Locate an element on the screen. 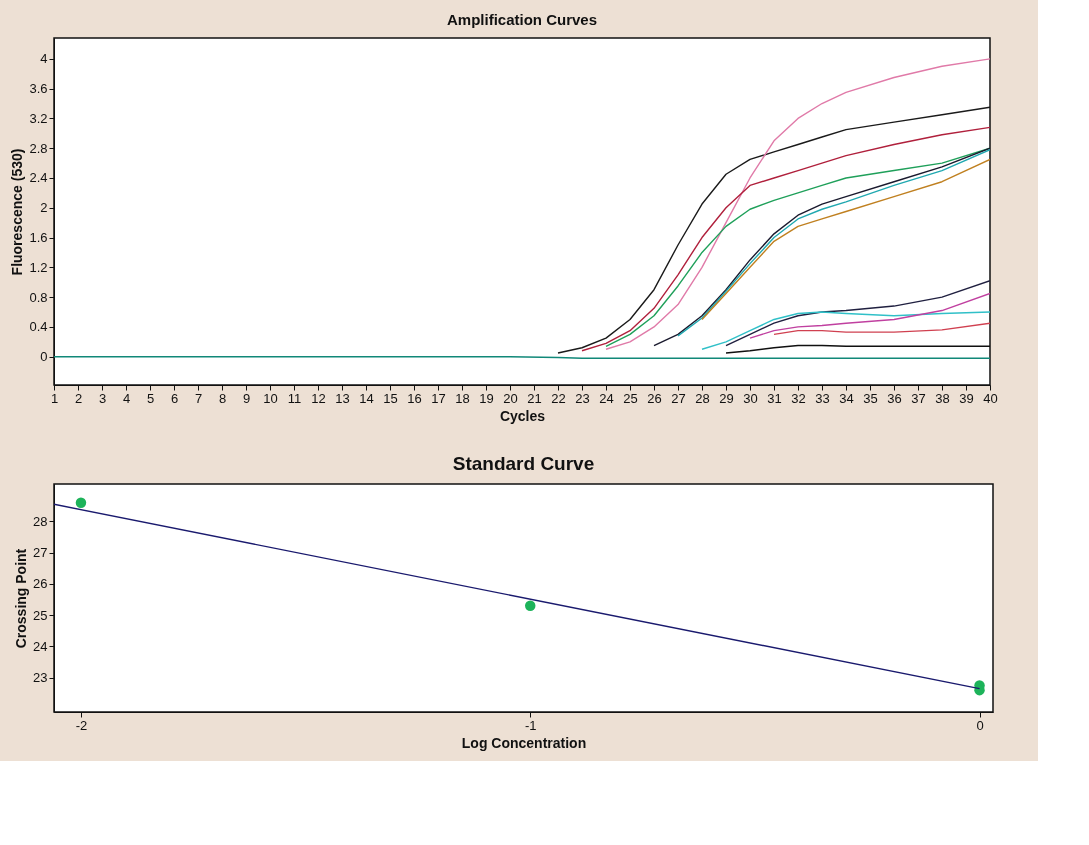 This screenshot has height=845, width=1089. x-tick-label: 37 is located at coordinates (918, 398).